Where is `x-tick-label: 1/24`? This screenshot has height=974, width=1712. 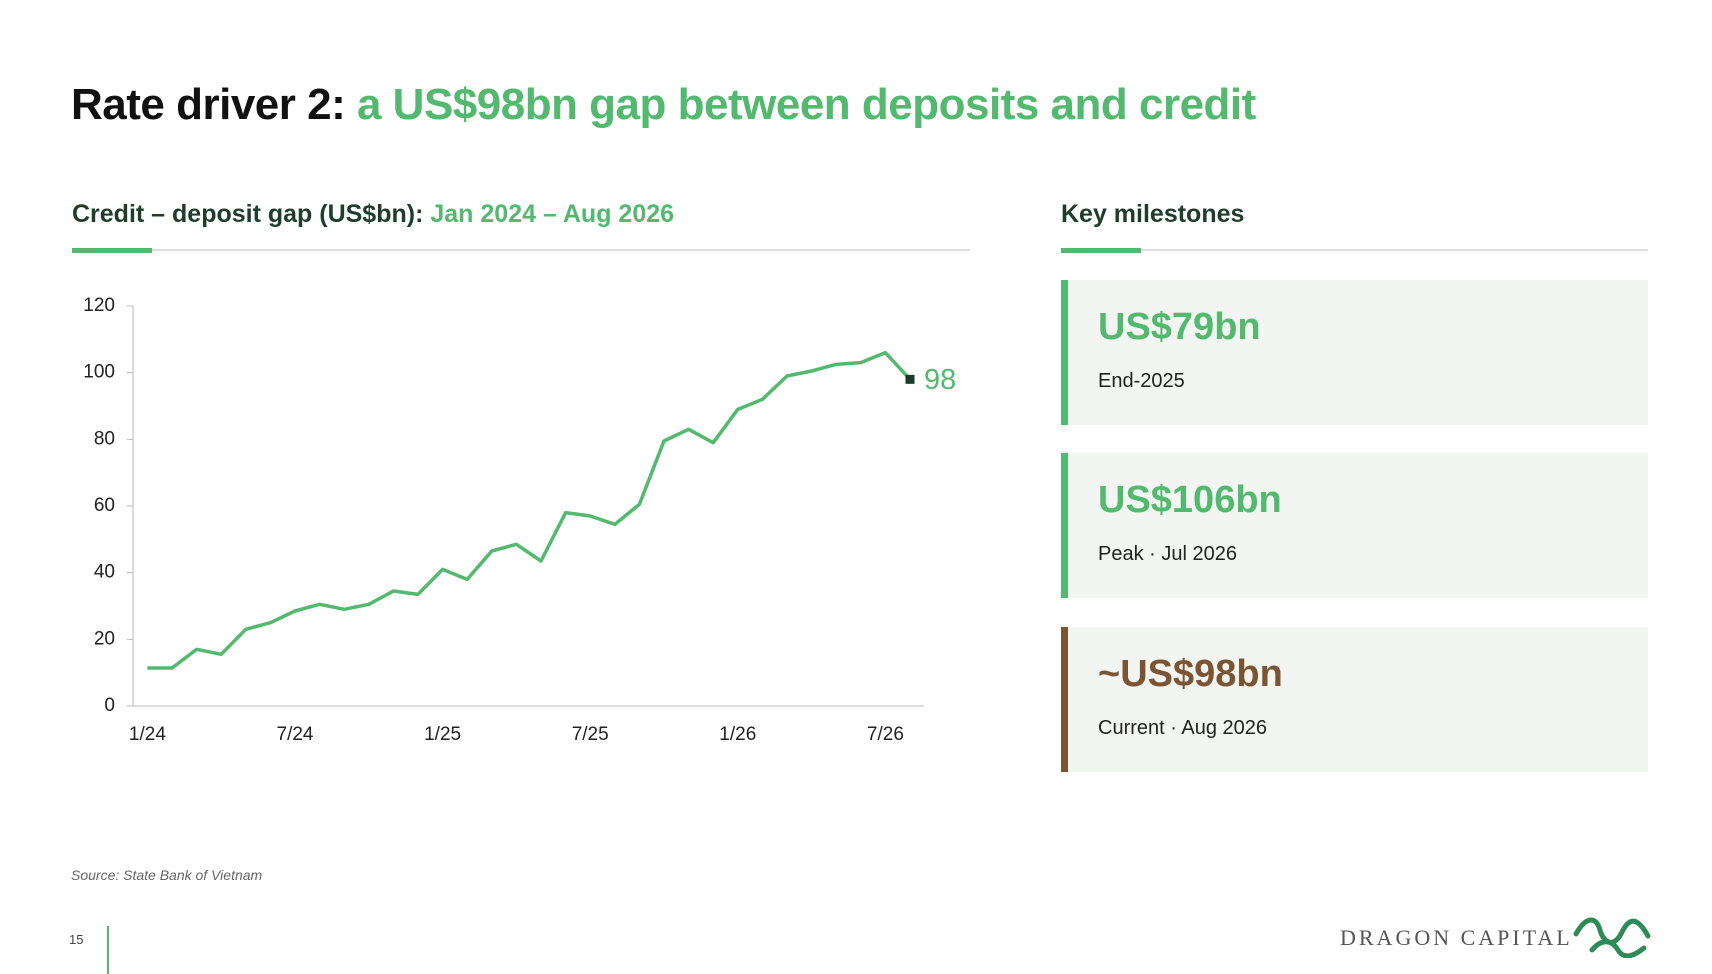
x-tick-label: 1/24 is located at coordinates (147, 734).